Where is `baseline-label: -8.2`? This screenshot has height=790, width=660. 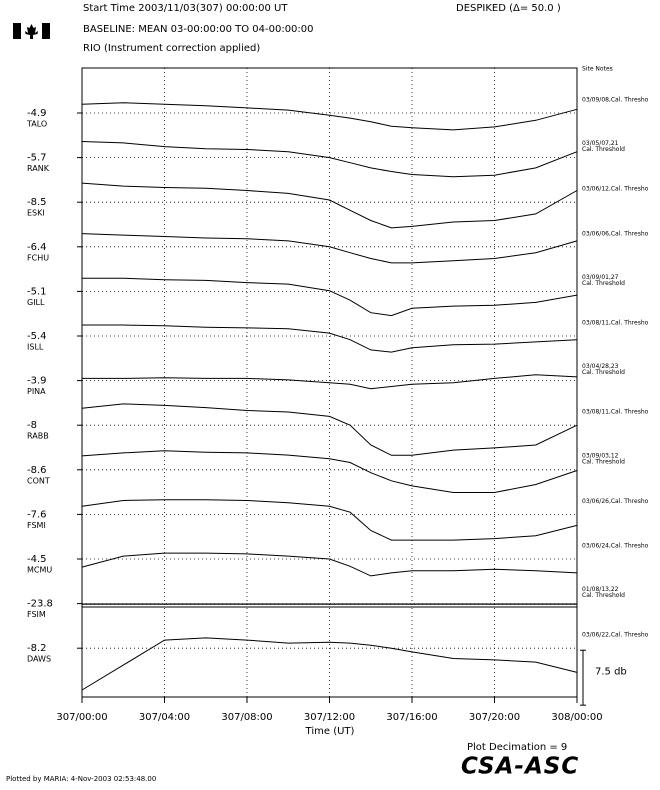
baseline-label: -8.2 is located at coordinates (37, 648).